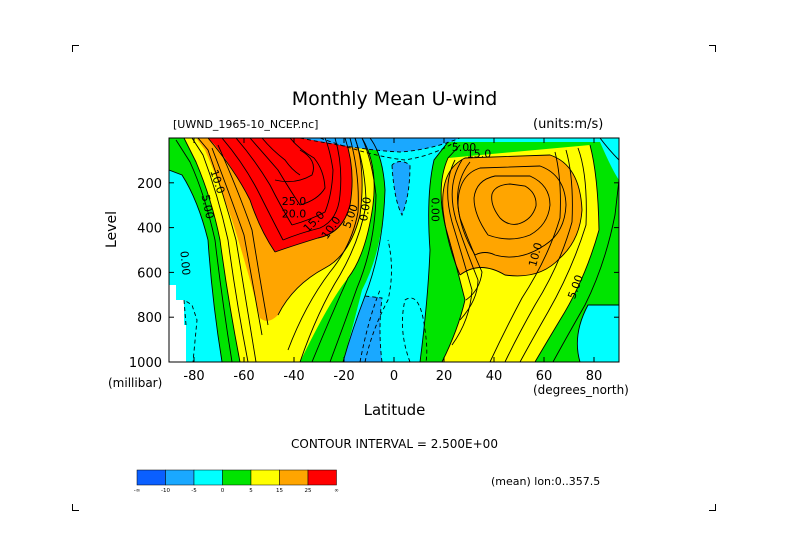 The height and width of the screenshot is (558, 789). I want to click on contour-label: 25.0, so click(294, 201).